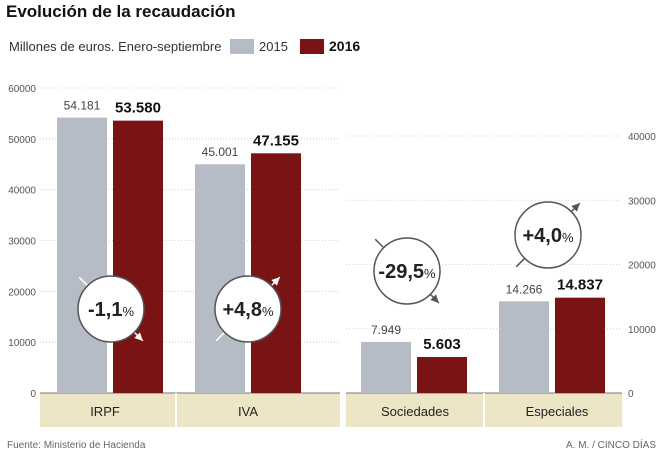 This screenshot has width=664, height=458. What do you see at coordinates (276, 273) in the screenshot?
I see `bar-iva-2016` at bounding box center [276, 273].